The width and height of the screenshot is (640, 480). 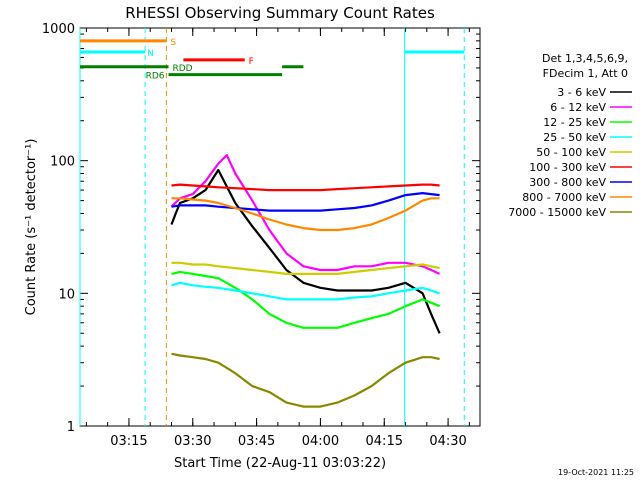 I want to click on render-timestamp: 19-Oct-2021 11:25, so click(x=596, y=472).